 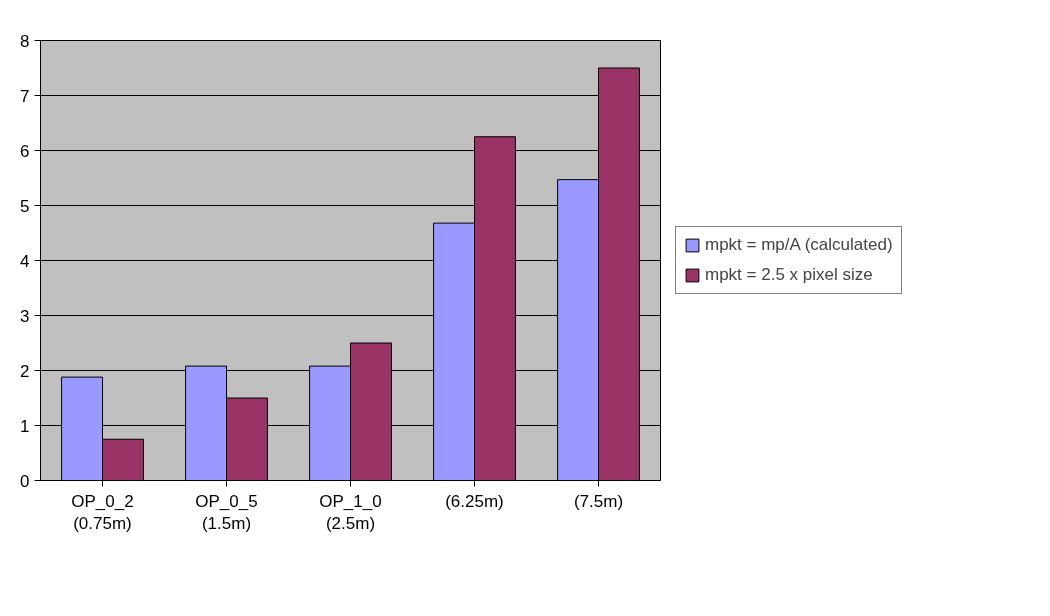 What do you see at coordinates (102, 512) in the screenshot?
I see `x-tick-label: OP_0_2 (0.75m)` at bounding box center [102, 512].